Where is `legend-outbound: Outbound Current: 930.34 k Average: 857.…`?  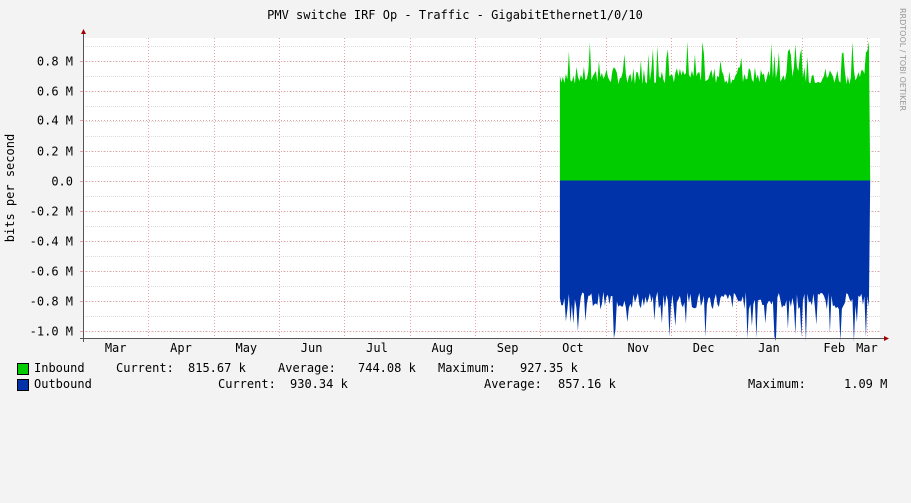 legend-outbound: Outbound Current: 930.34 k Average: 857.… is located at coordinates (455, 385).